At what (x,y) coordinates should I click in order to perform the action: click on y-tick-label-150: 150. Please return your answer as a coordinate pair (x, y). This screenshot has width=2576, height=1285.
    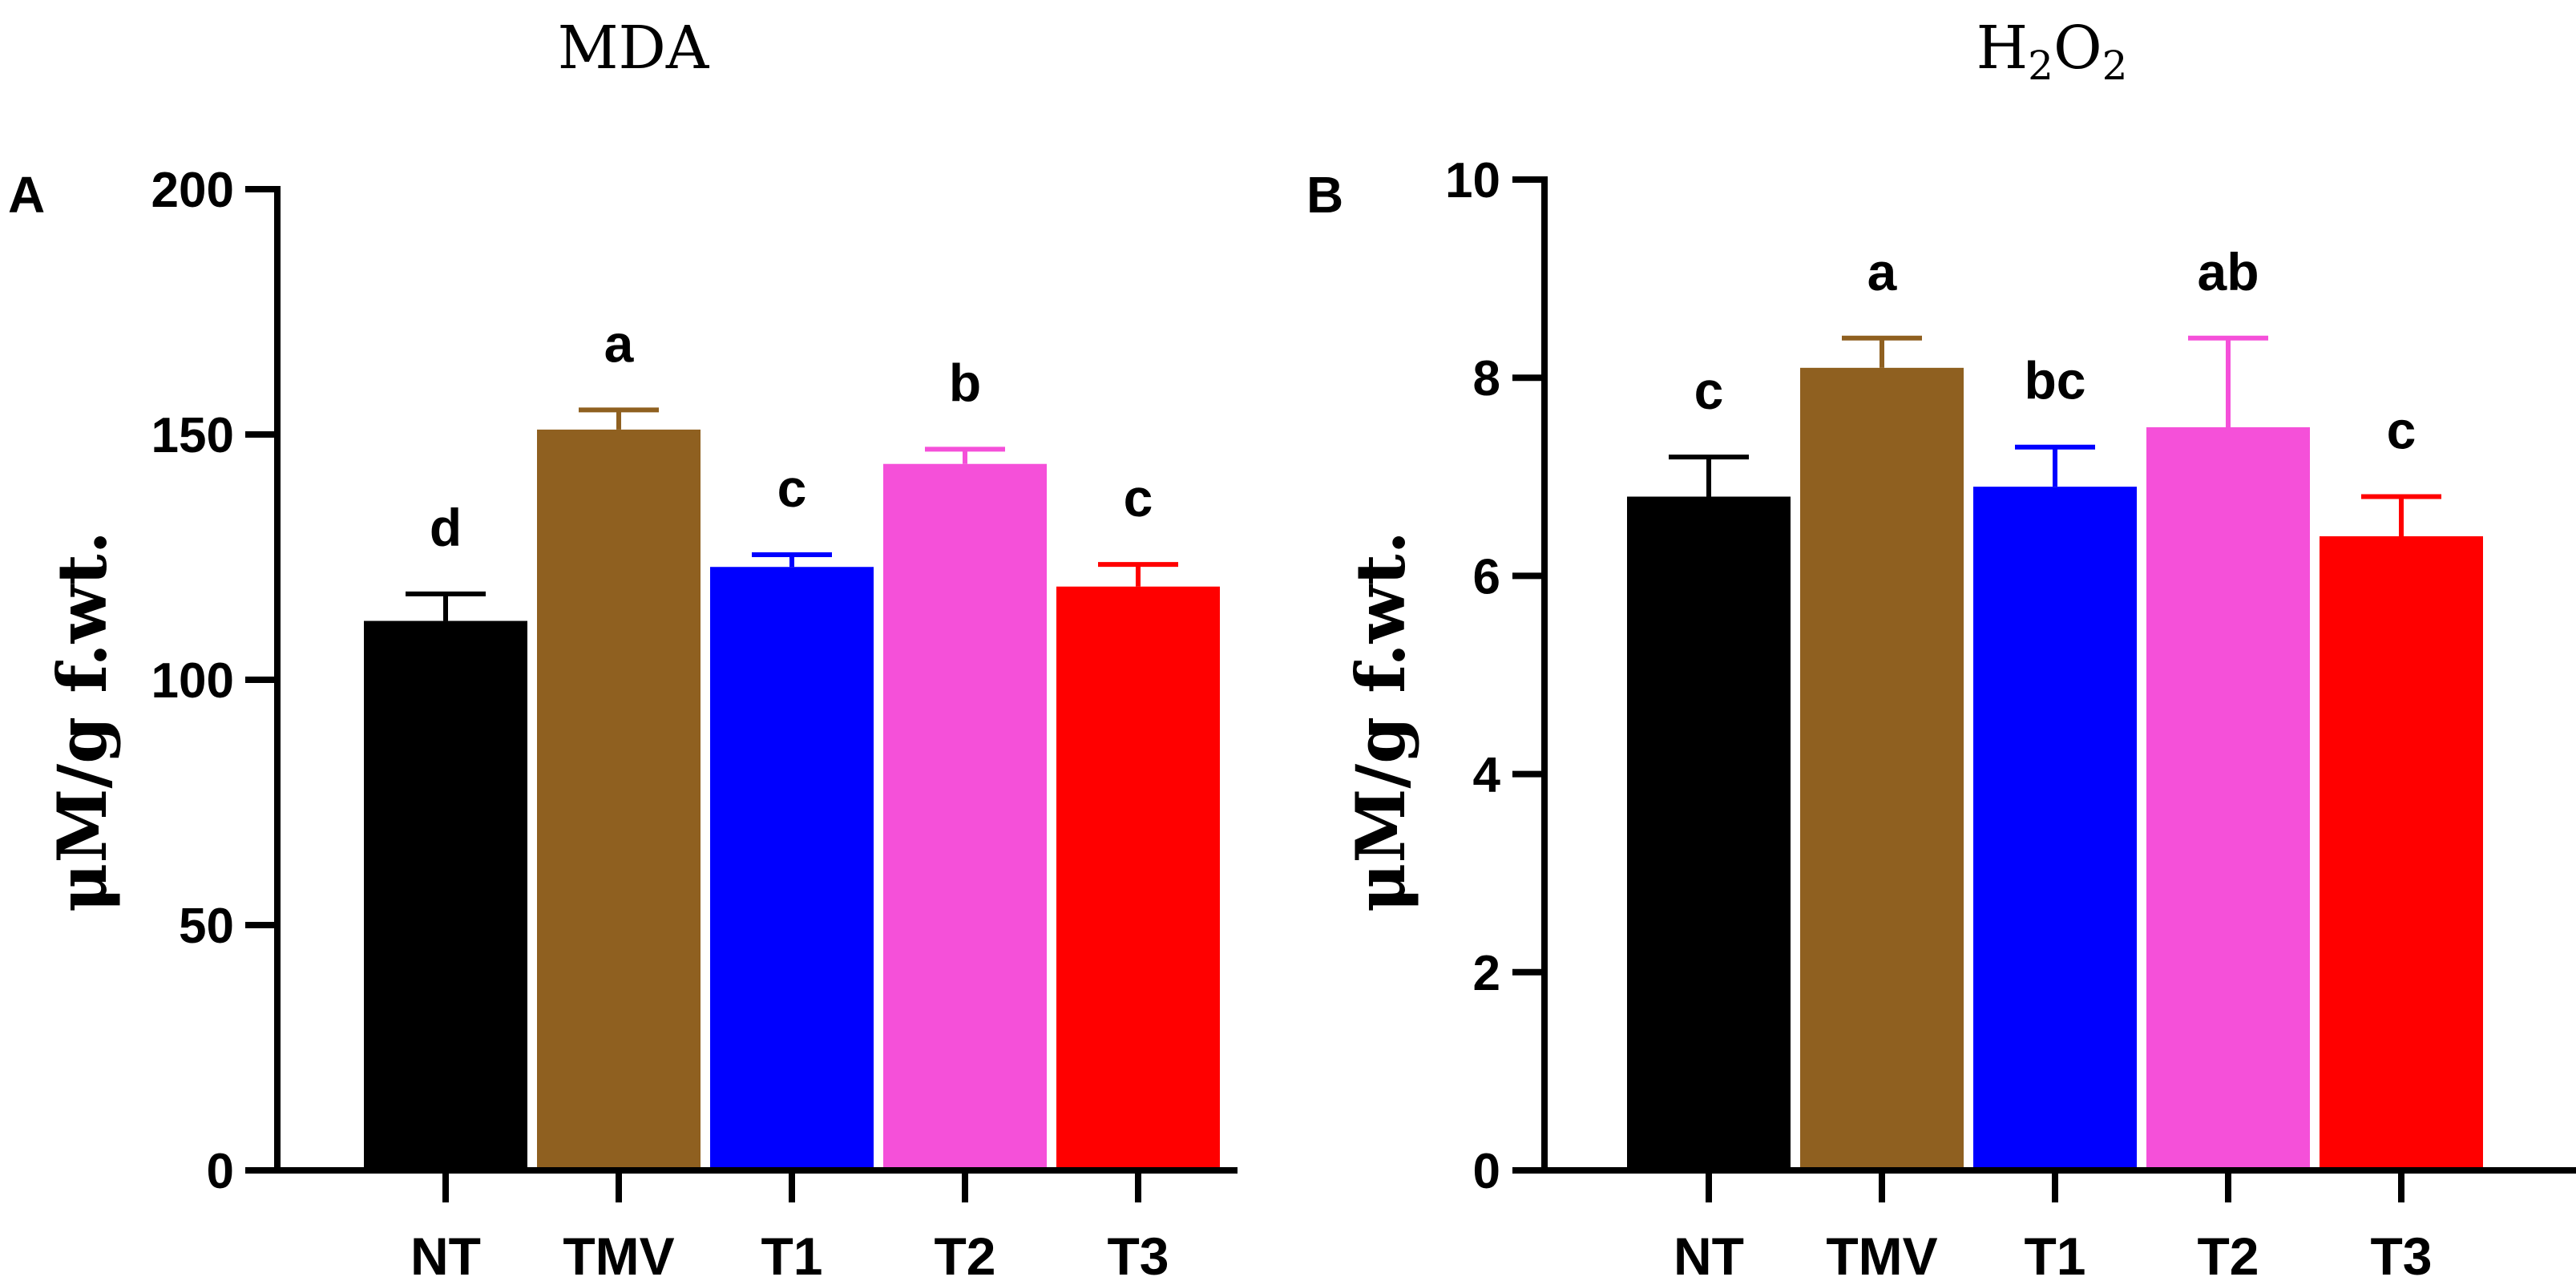
    Looking at the image, I should click on (193, 435).